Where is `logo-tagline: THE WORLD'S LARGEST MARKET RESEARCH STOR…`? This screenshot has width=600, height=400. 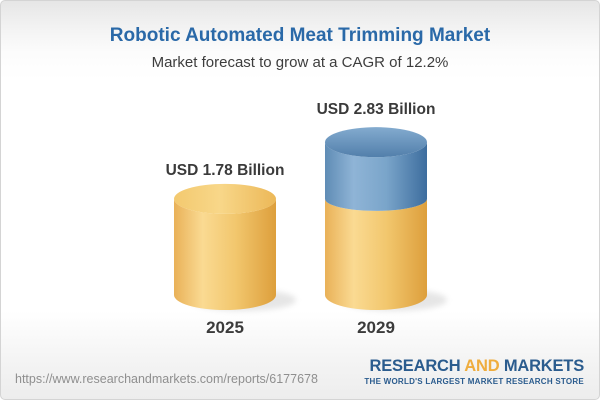
logo-tagline: THE WORLD'S LARGEST MARKET RESEARCH STOR… is located at coordinates (474, 381).